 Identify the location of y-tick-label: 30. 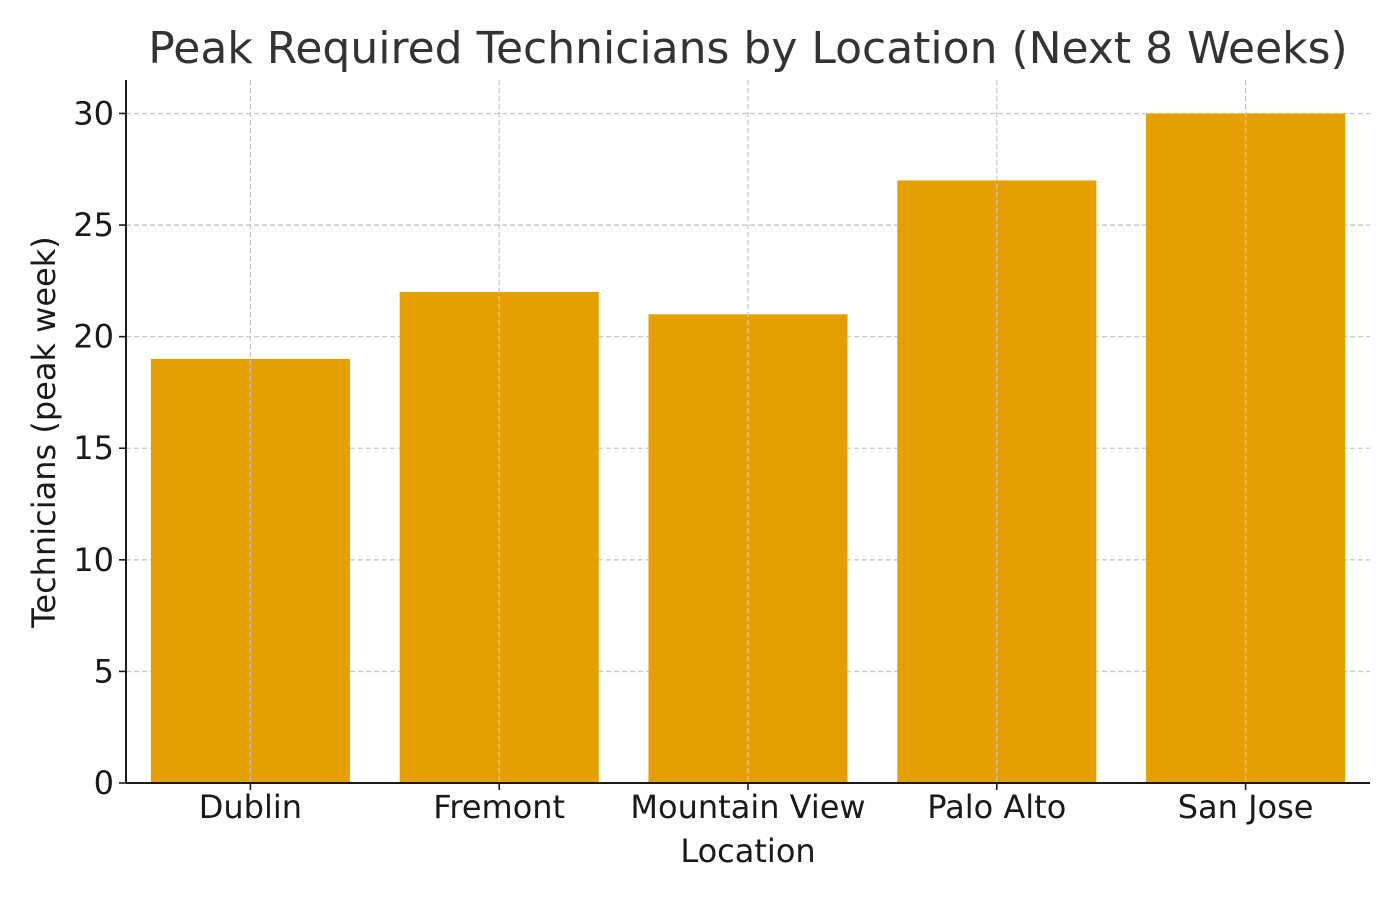
(93, 113).